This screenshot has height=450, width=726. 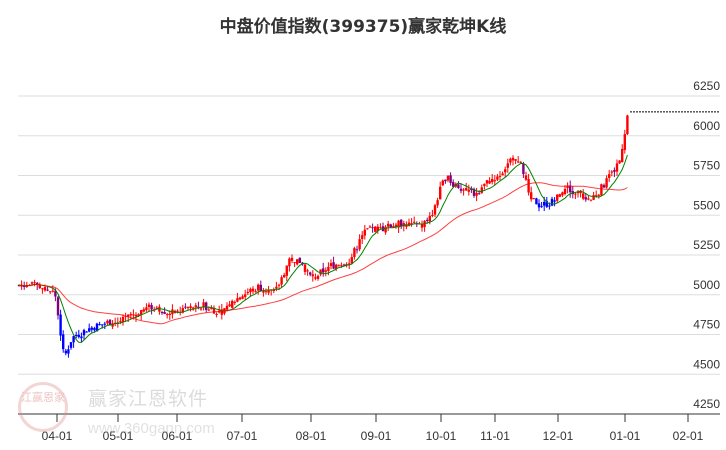 What do you see at coordinates (706, 205) in the screenshot?
I see `y-tick-label: 5500` at bounding box center [706, 205].